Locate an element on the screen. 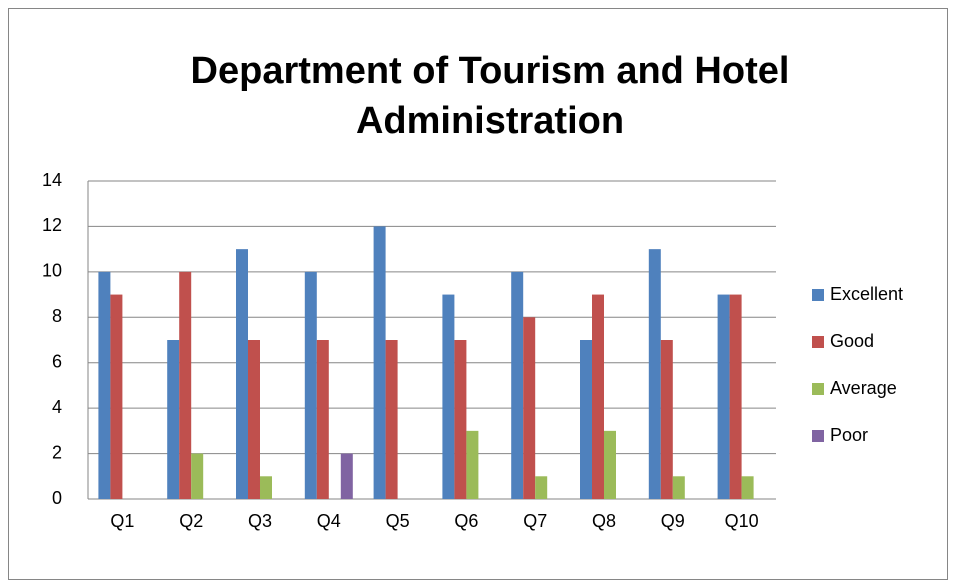  x-tick-label: Q5 is located at coordinates (398, 521).